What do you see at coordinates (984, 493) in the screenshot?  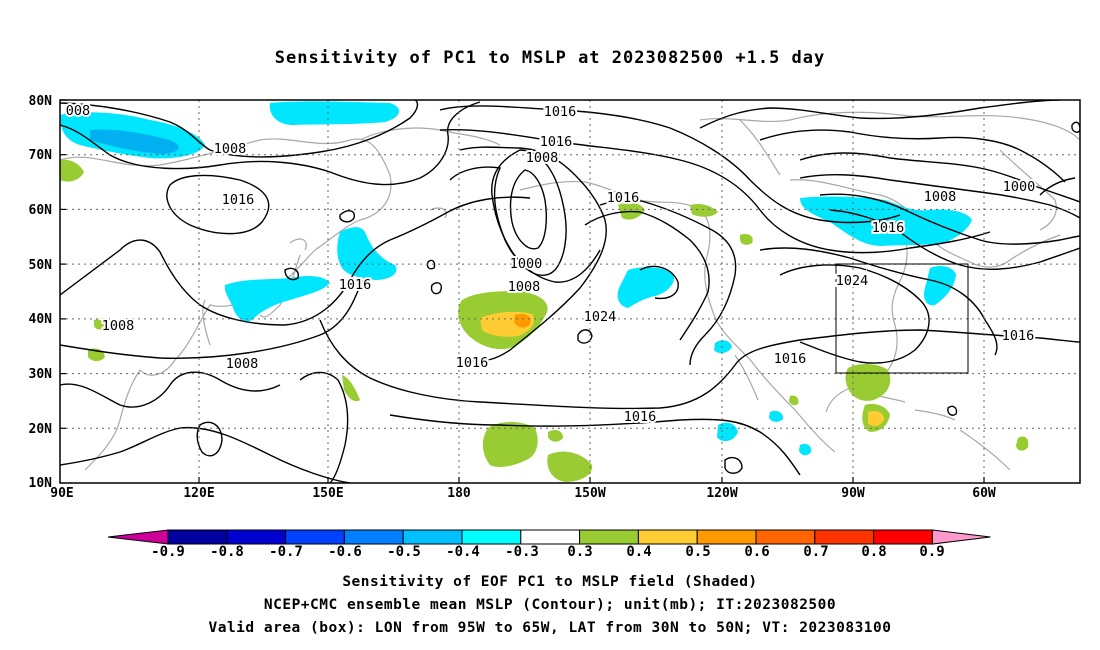 I see `lon-label: 60W` at bounding box center [984, 493].